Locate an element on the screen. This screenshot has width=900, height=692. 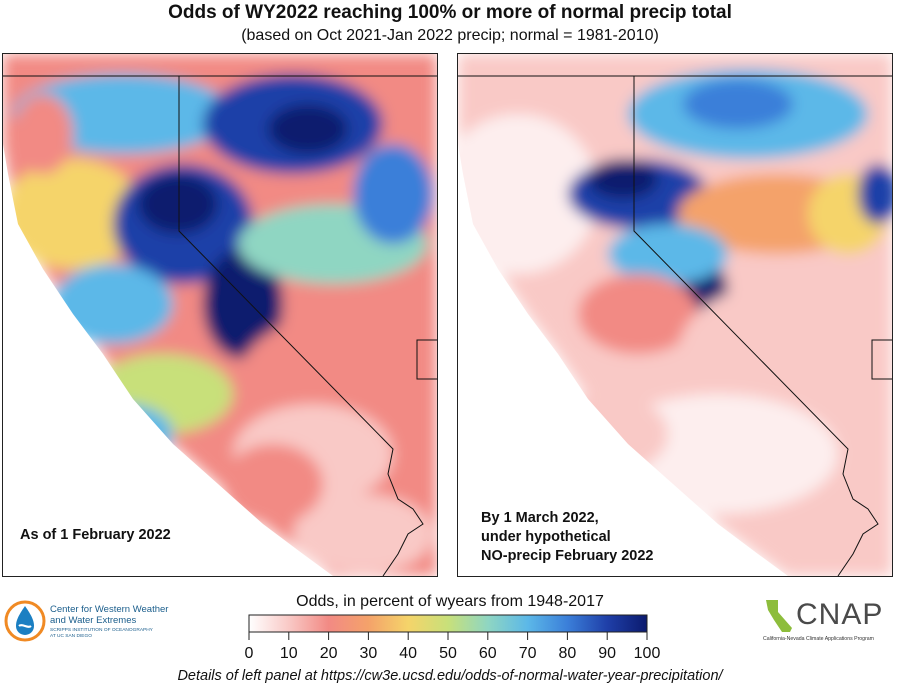
cw3e-small-line-1: SCRIPPS INSTITUTION OF OCEANOGRAPHY is located at coordinates (101, 630).